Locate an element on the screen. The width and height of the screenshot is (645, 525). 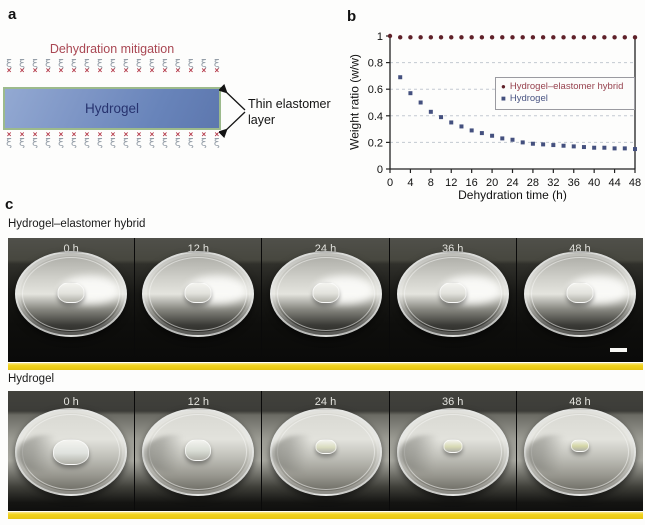
hydrogel-schematic-label: Hydrogel is located at coordinates (112, 108).